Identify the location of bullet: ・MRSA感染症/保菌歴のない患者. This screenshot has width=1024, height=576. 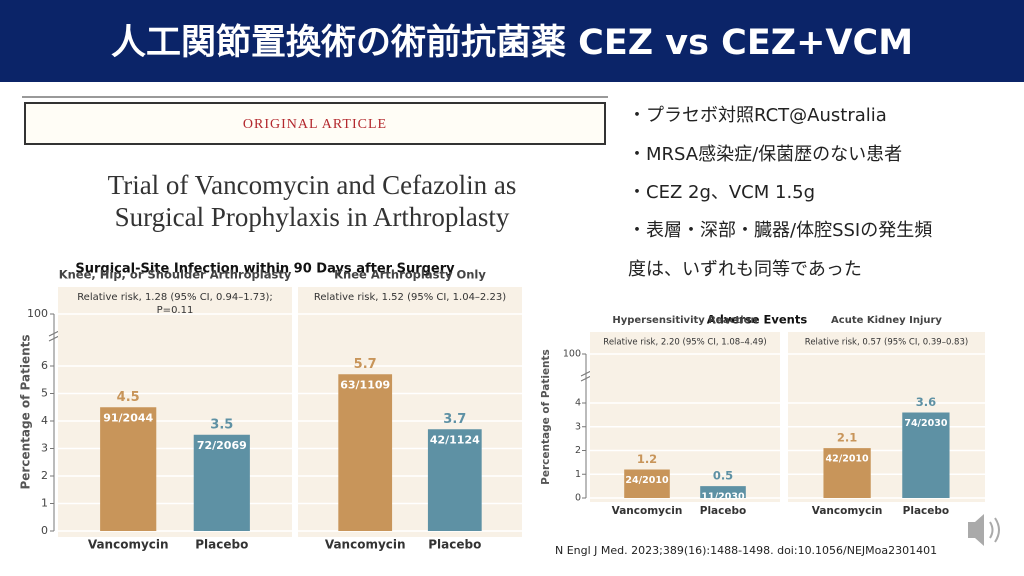
(765, 154).